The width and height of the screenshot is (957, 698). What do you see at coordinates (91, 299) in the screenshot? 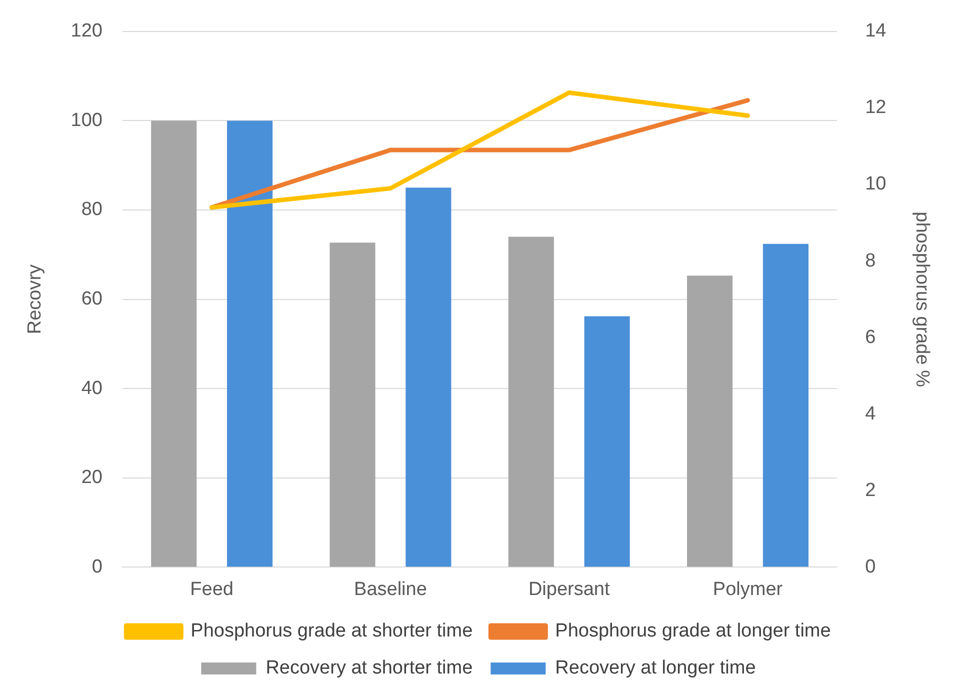
I see `y-tick-label: 60` at bounding box center [91, 299].